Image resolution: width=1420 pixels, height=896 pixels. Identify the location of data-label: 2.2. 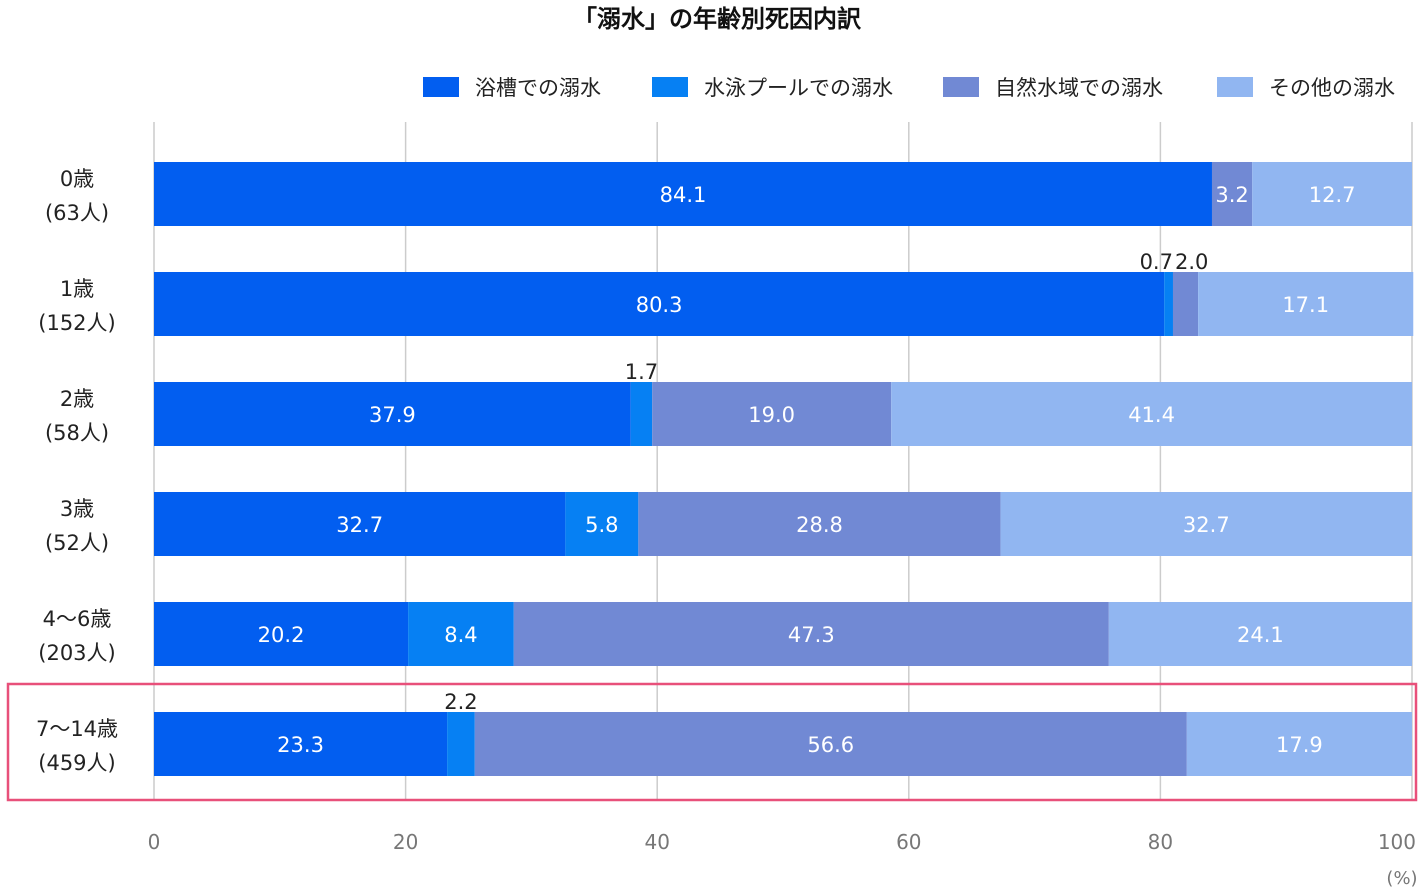
(460, 702).